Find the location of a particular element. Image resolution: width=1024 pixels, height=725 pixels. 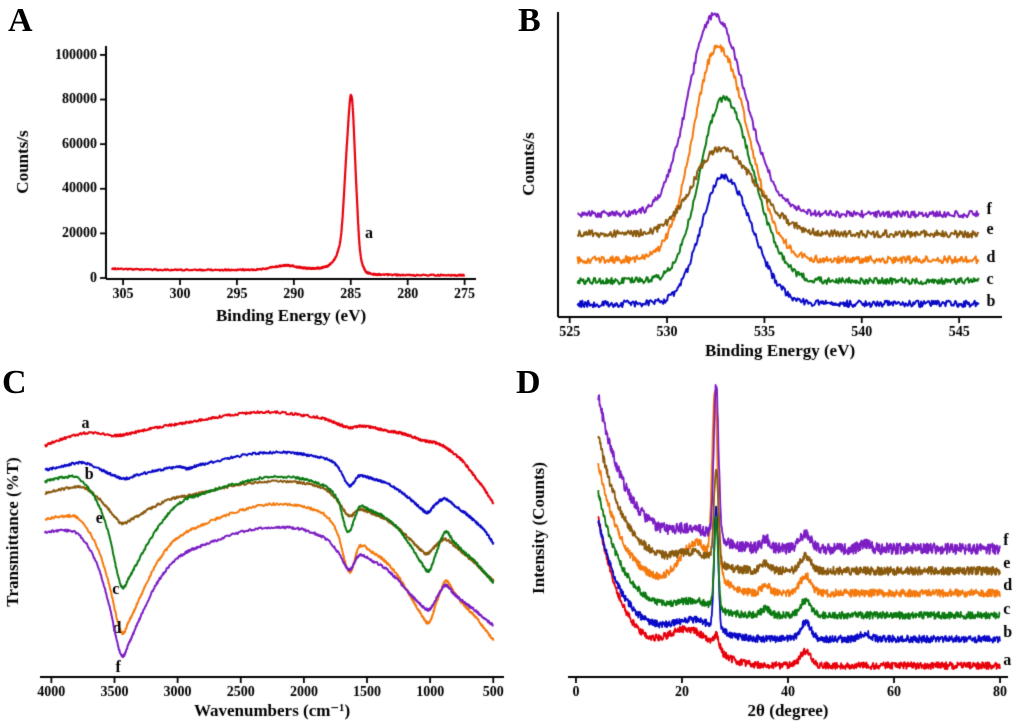

panel-c-letter: C is located at coordinates (14, 382).